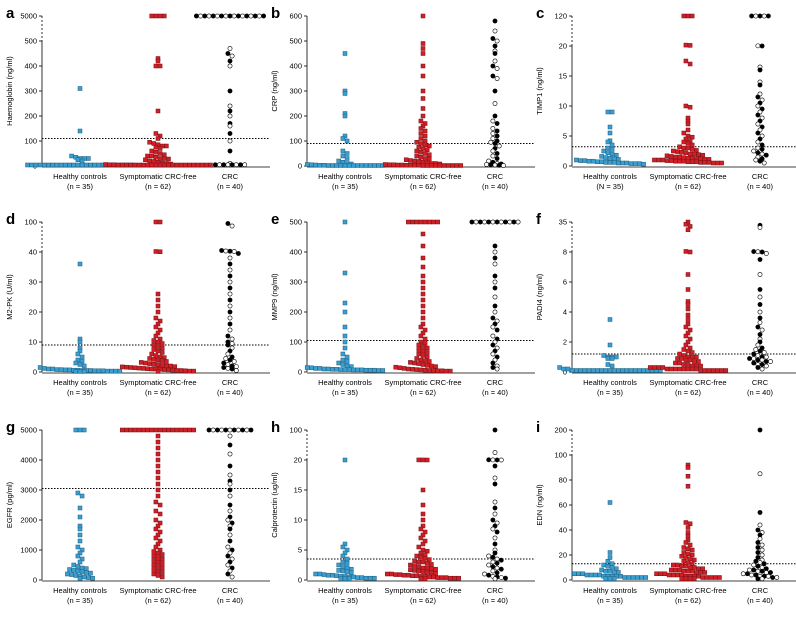  Describe the element at coordinates (157, 176) in the screenshot. I see `group-label: Symptomatic CRC-free` at that location.